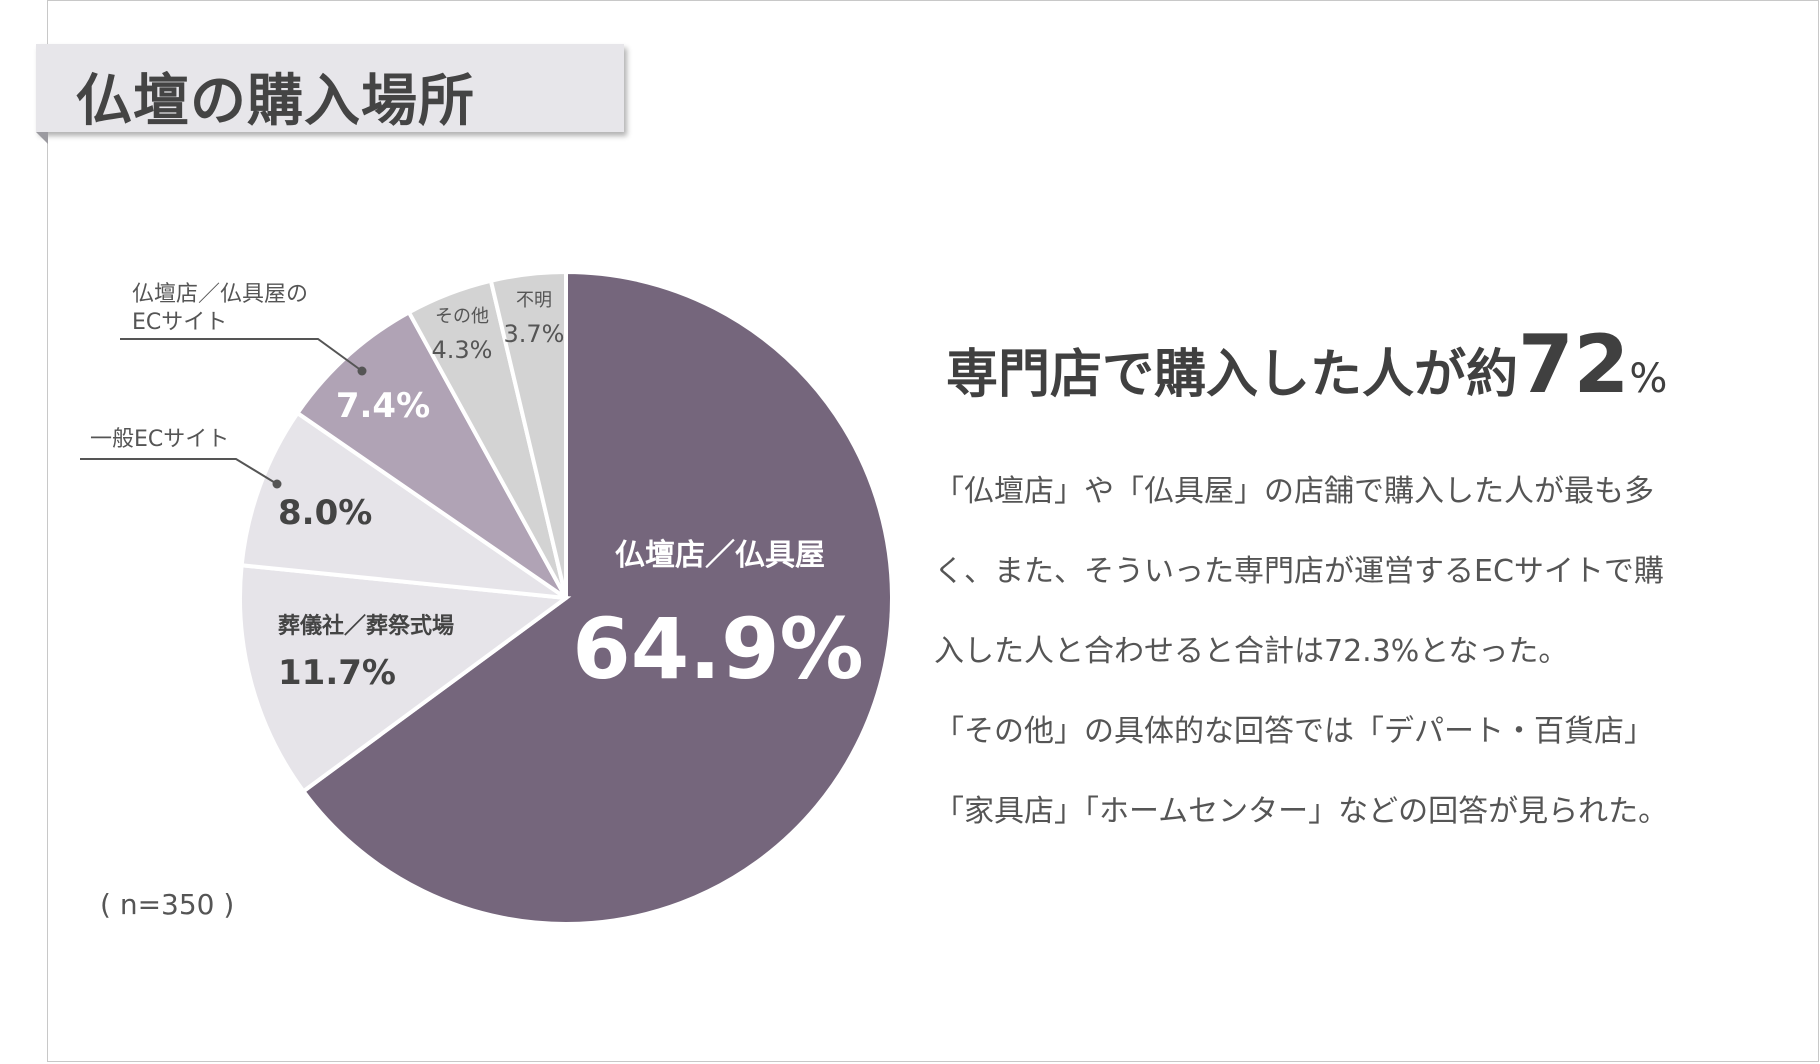 This screenshot has width=1820, height=1064. What do you see at coordinates (1574, 364) in the screenshot?
I see `headline-number: 72` at bounding box center [1574, 364].